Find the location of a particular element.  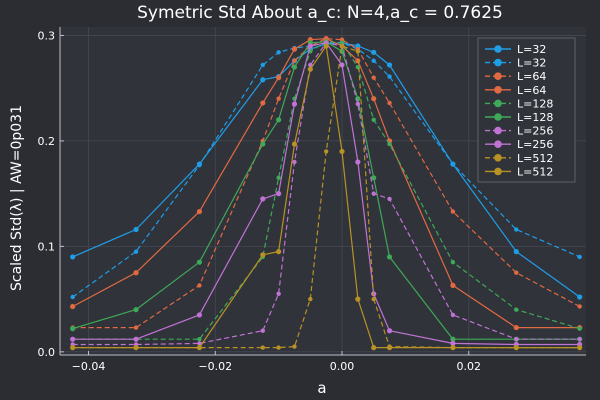

legend-label: L=128 is located at coordinates (535, 117).